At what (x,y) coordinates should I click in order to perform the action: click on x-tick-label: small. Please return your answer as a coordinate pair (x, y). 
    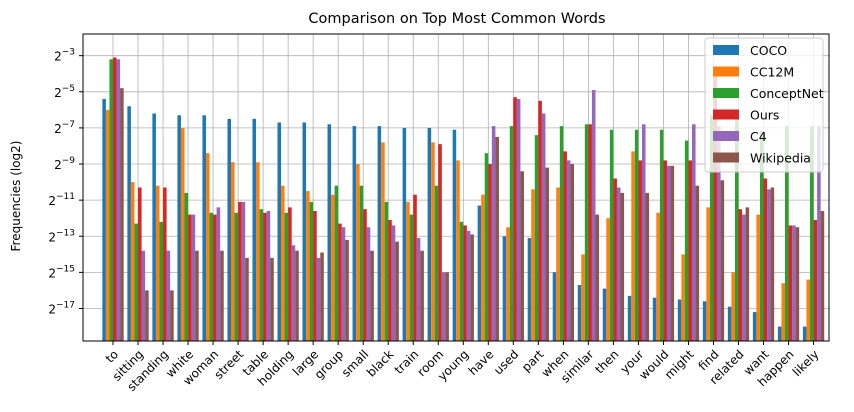
    Looking at the image, I should click on (355, 363).